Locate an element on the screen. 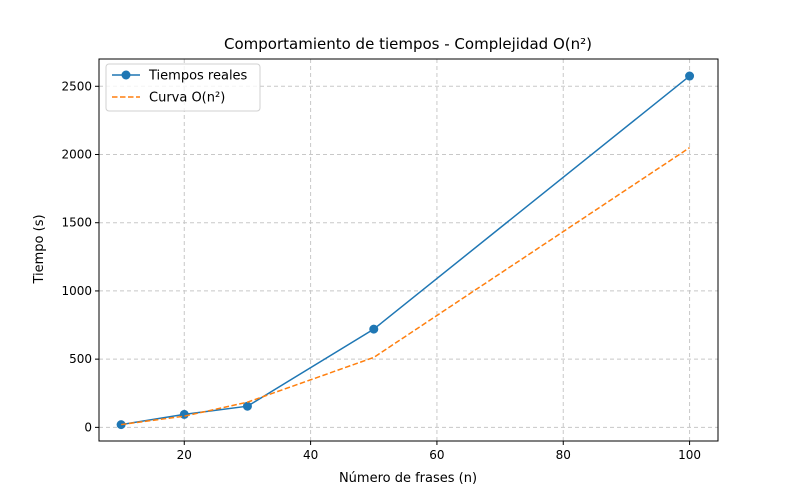  x-tick-label: 60 is located at coordinates (436, 455).